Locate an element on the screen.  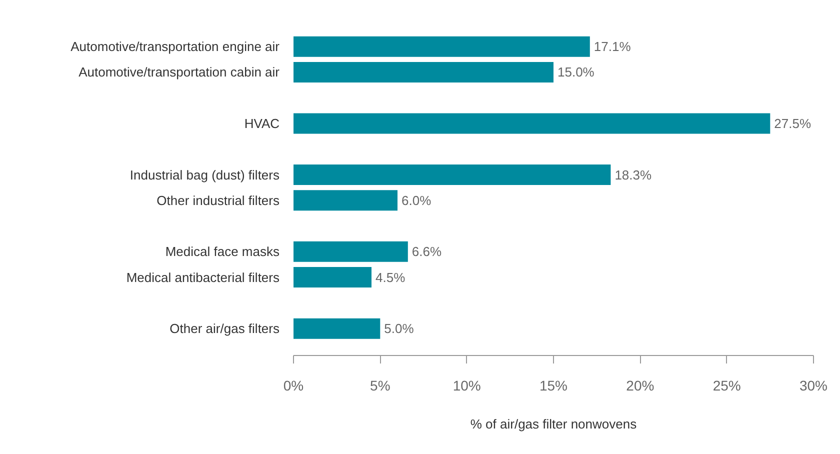
x-axis-title: % of air/gas filter nonwovens is located at coordinates (554, 424).